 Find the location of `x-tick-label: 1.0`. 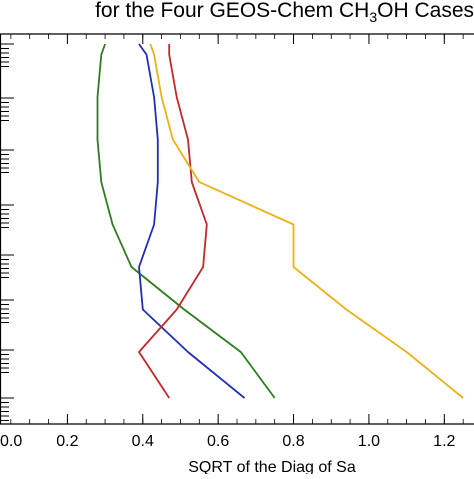

x-tick-label: 1.0 is located at coordinates (369, 441).